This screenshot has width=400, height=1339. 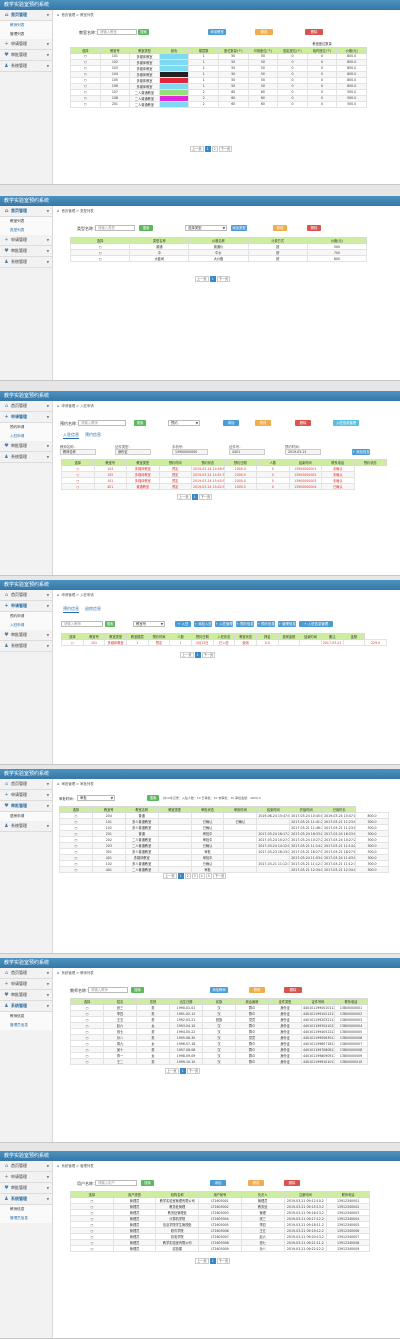 I want to click on sidebar-subitem: 管理员信息, so click(x=26, y=1025).